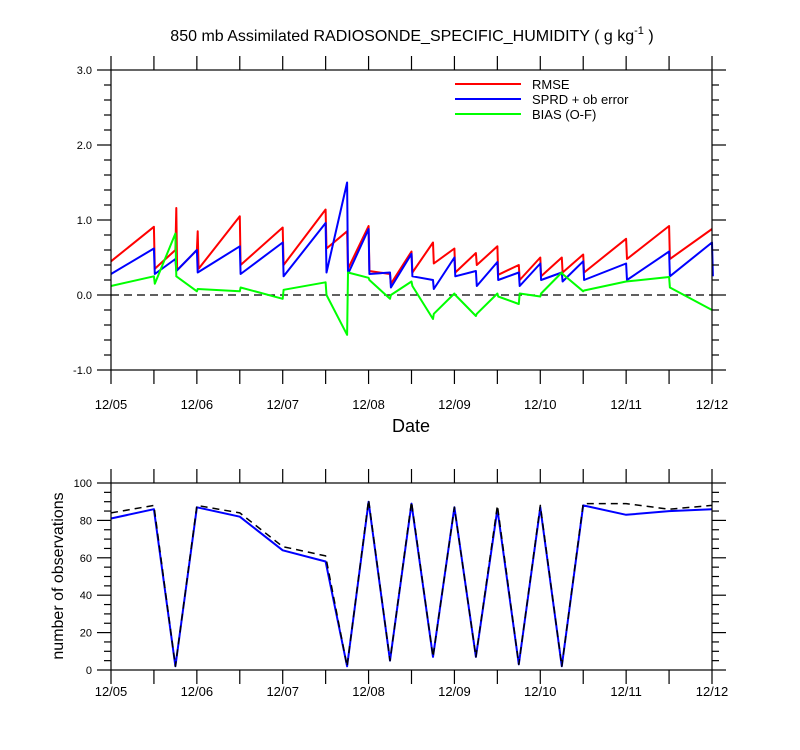 This screenshot has height=750, width=800. I want to click on legend-label-2: BIAS (O-F), so click(564, 114).